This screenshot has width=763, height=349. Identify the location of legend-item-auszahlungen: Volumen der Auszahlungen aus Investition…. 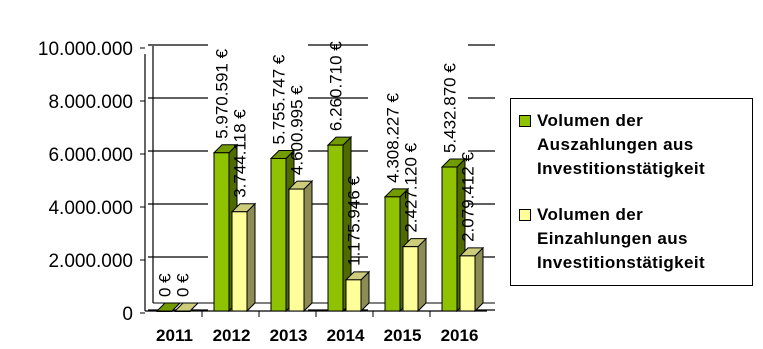
(612, 145).